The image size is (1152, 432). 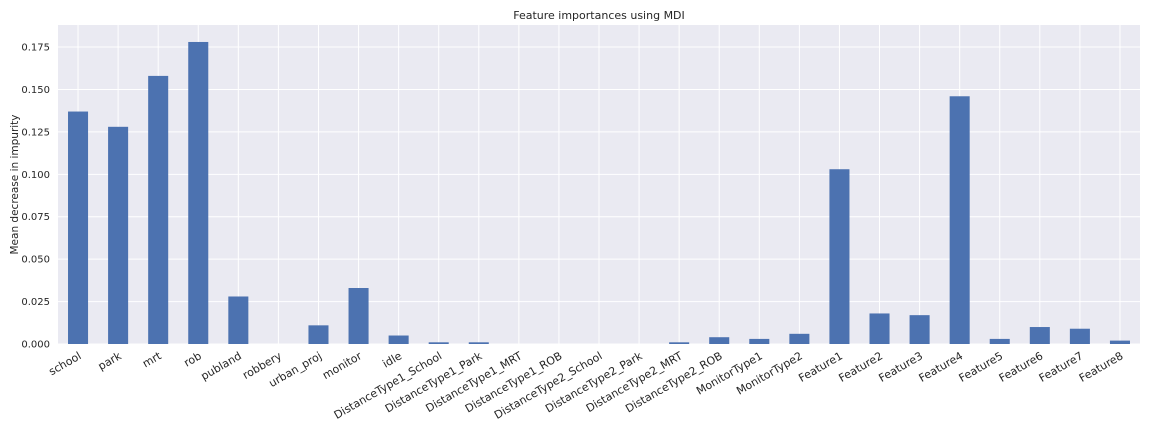 What do you see at coordinates (820, 367) in the screenshot?
I see `x-tick-label: Feature1` at bounding box center [820, 367].